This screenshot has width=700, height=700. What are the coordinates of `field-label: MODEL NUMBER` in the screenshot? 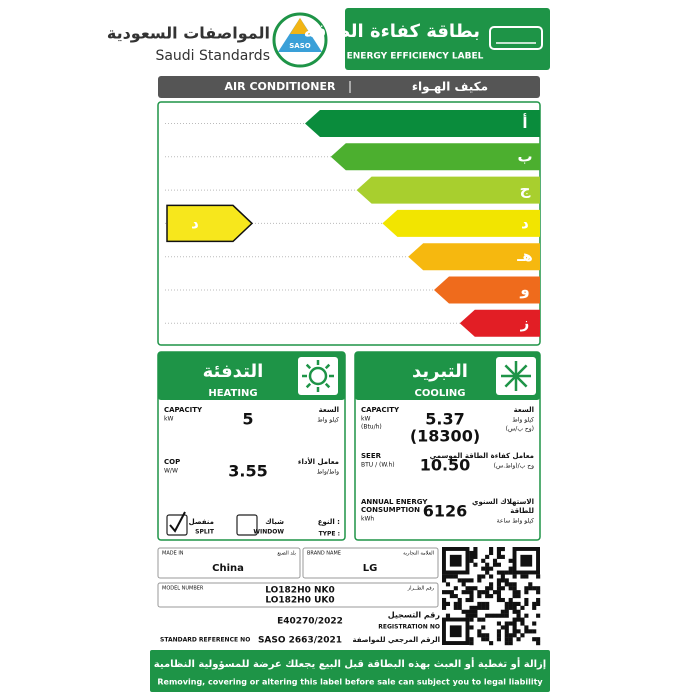 It's located at (183, 589).